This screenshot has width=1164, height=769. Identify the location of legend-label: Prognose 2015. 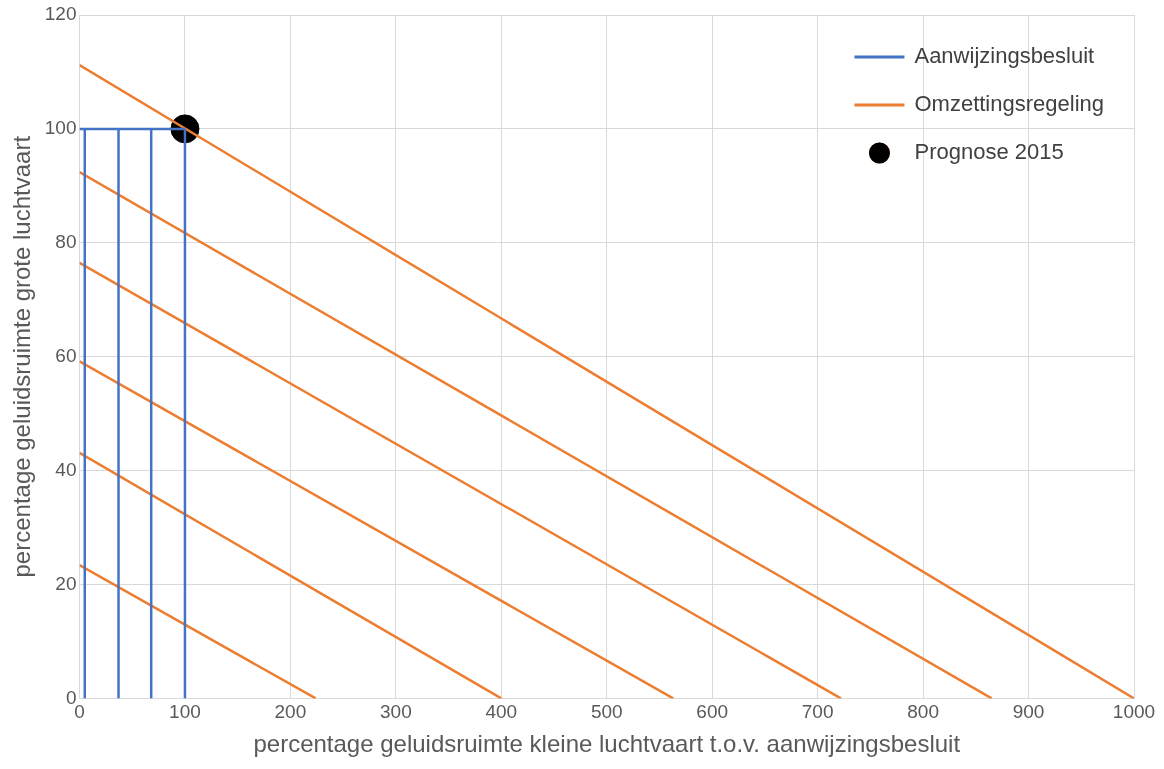
(989, 152).